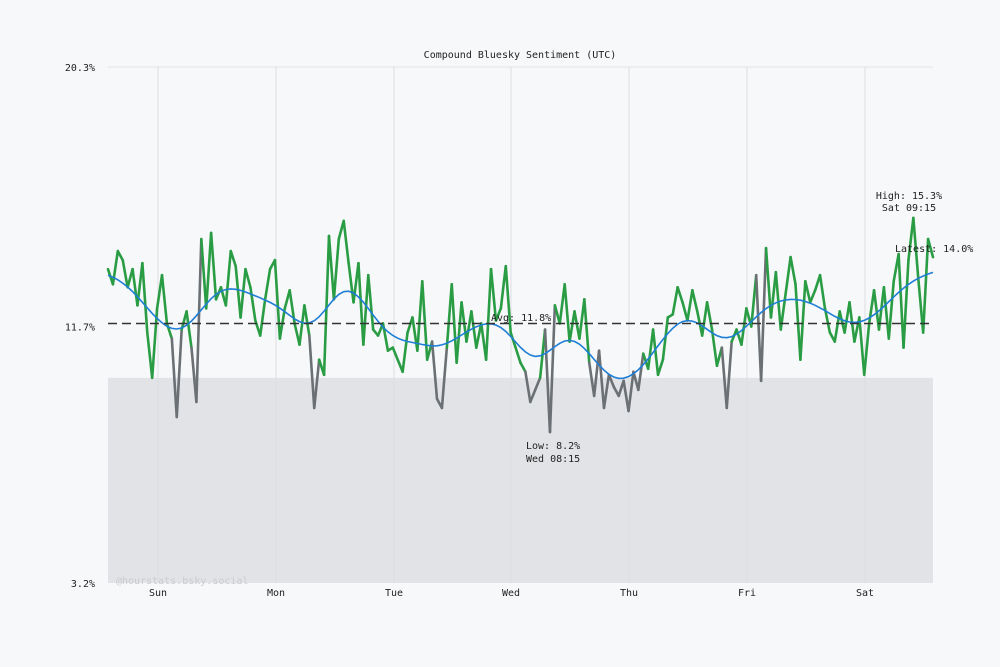 This screenshot has width=1000, height=667. What do you see at coordinates (520, 55) in the screenshot?
I see `chart-title: Compound Bluesky Sentiment (UTC)` at bounding box center [520, 55].